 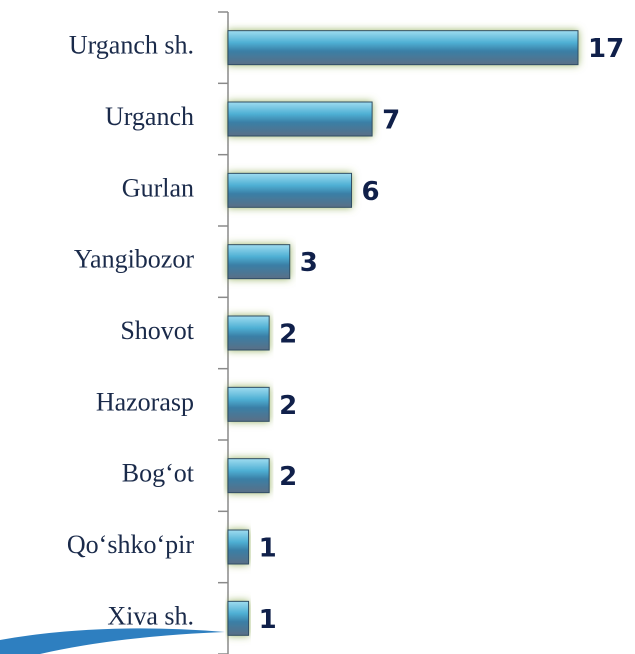 I want to click on y-tick-label: Qo‘shko‘pir, so click(x=130, y=544).